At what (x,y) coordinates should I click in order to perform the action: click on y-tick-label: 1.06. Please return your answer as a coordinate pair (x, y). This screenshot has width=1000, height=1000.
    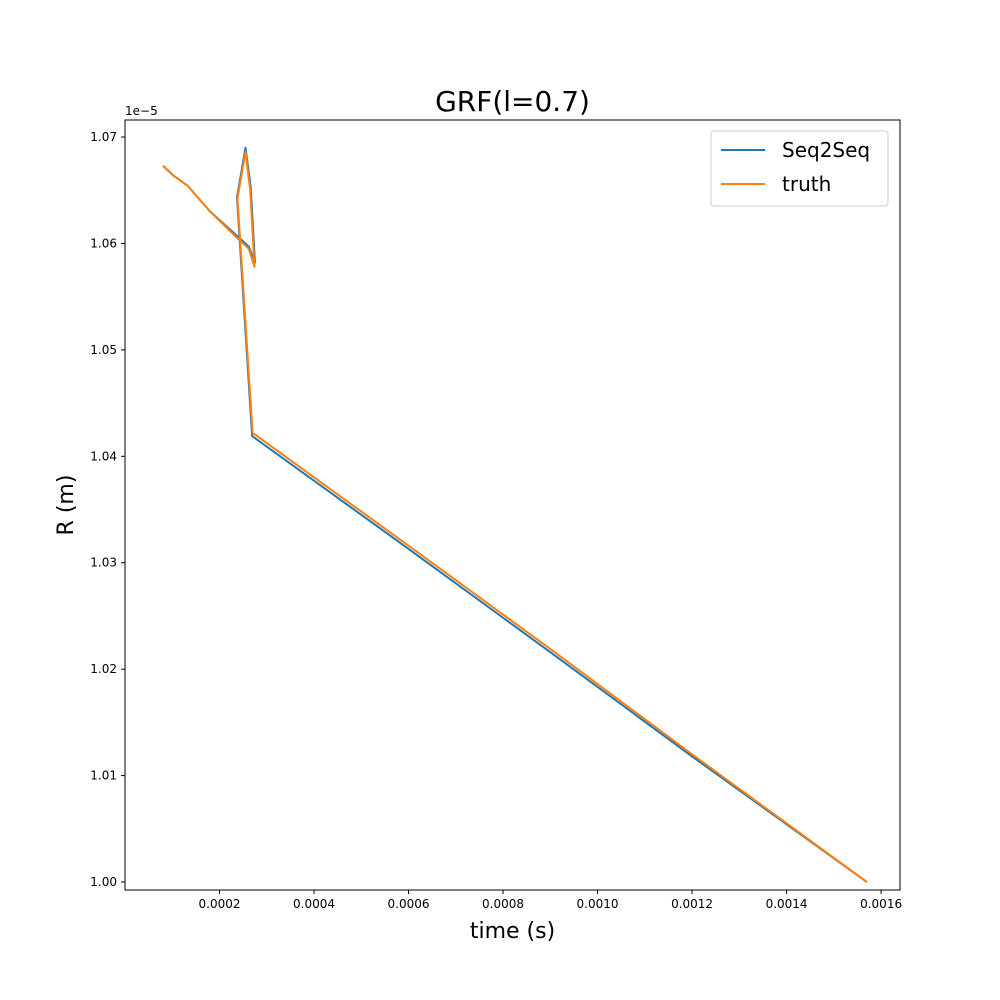
    Looking at the image, I should click on (103, 243).